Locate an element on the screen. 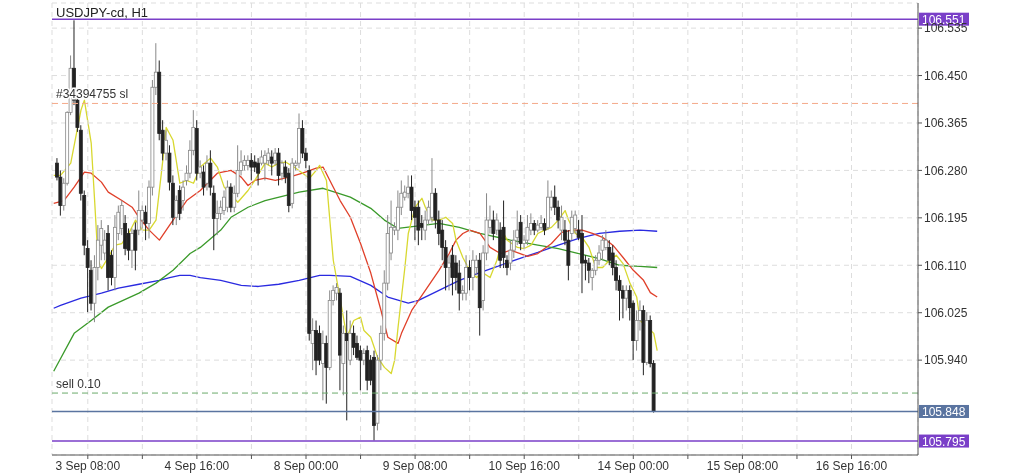 The height and width of the screenshot is (473, 1024). y-tick-label: 106.450 is located at coordinates (946, 75).